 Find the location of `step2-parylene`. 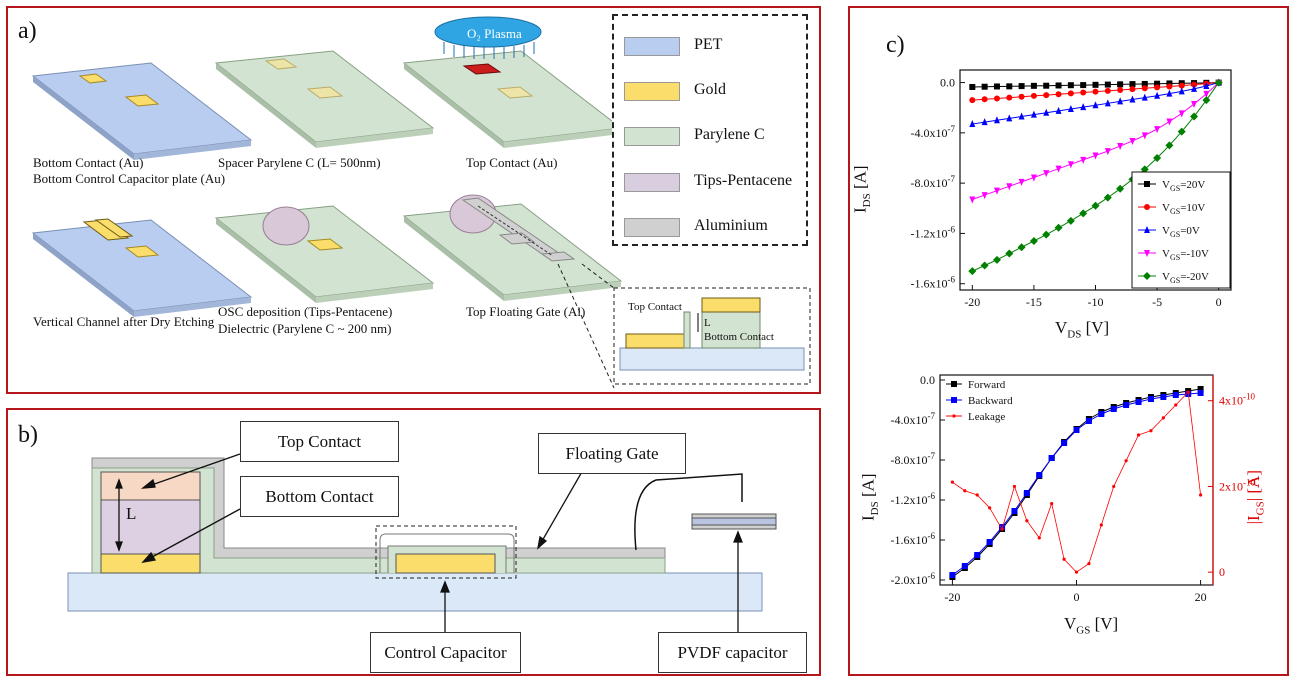

step2-parylene is located at coordinates (324, 99).